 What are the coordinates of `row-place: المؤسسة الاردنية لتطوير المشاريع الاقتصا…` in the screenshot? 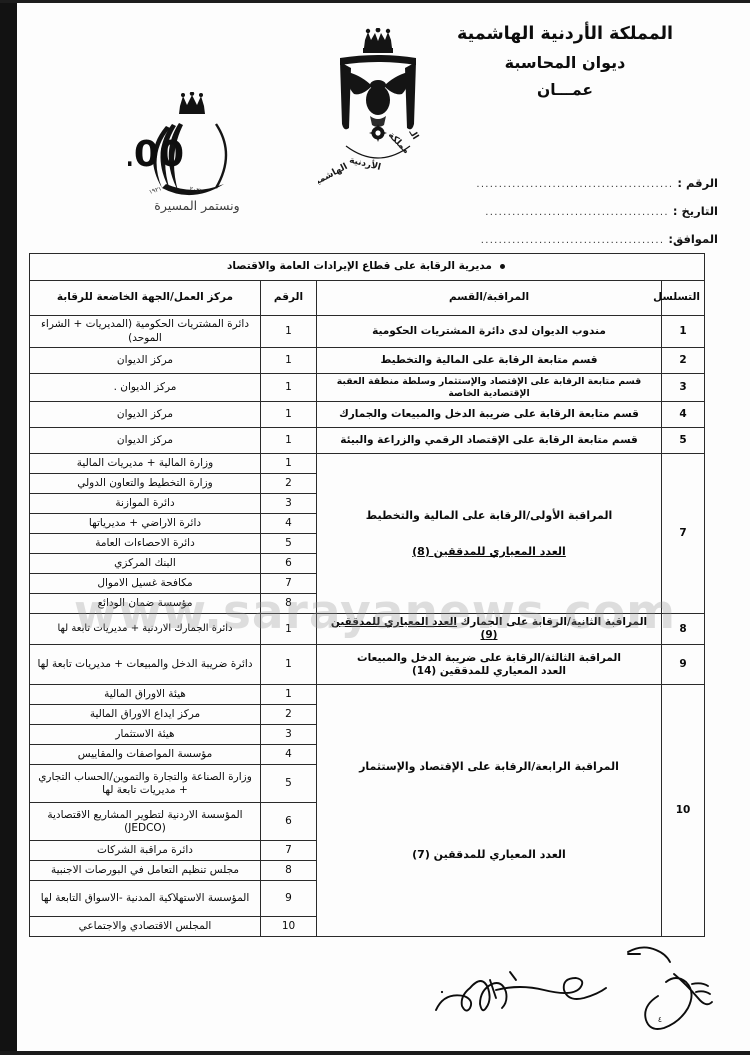 It's located at (145, 822).